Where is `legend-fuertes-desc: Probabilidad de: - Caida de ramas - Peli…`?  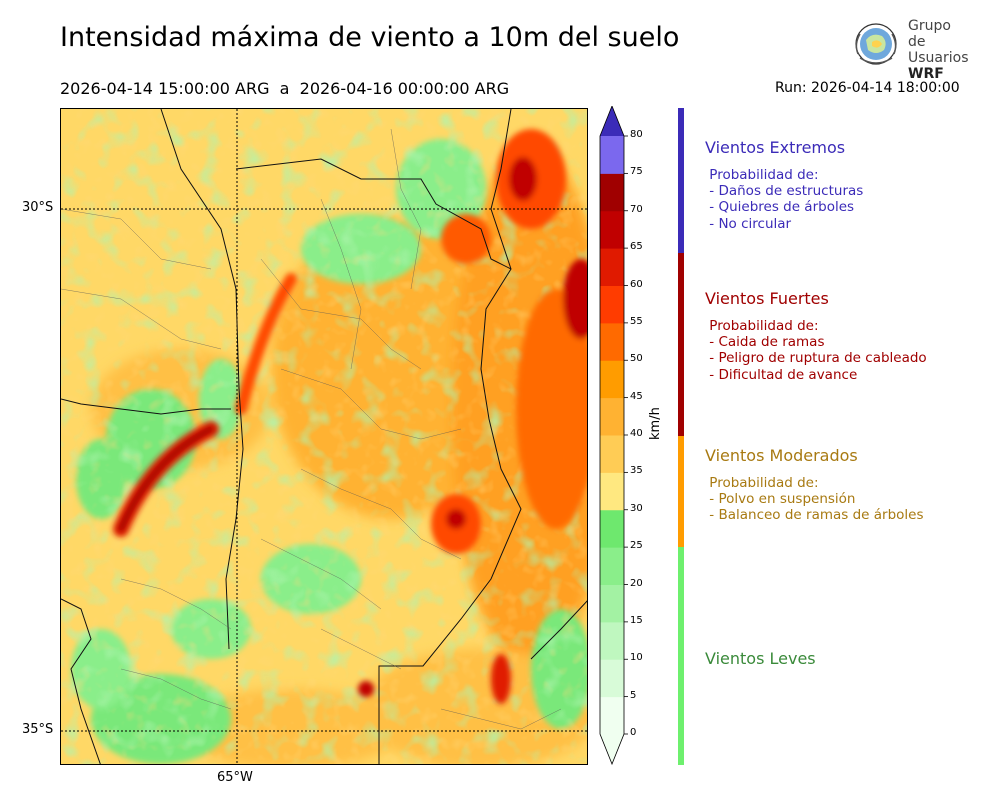 legend-fuertes-desc: Probabilidad de: - Caida de ramas - Peli… is located at coordinates (818, 350).